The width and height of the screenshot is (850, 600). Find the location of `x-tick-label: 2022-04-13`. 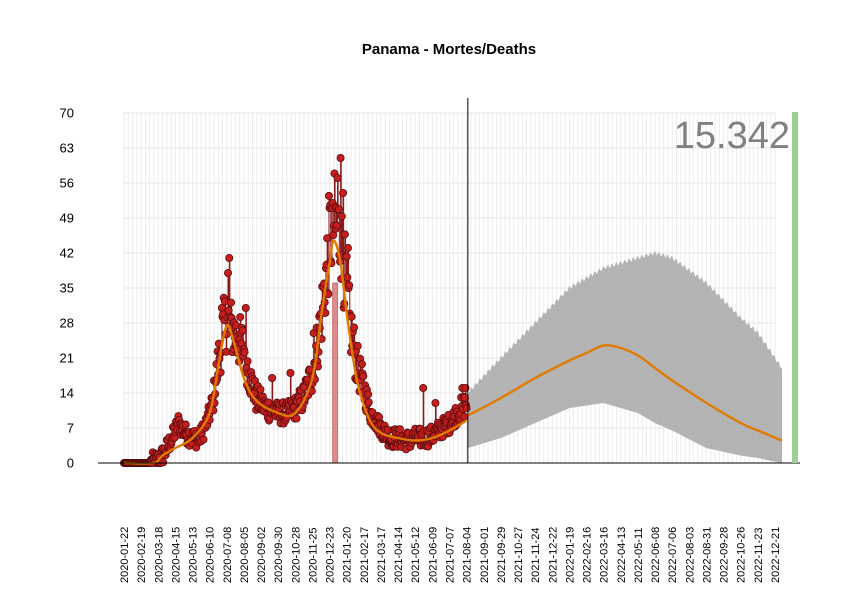

x-tick-label: 2022-04-13 is located at coordinates (622, 555).